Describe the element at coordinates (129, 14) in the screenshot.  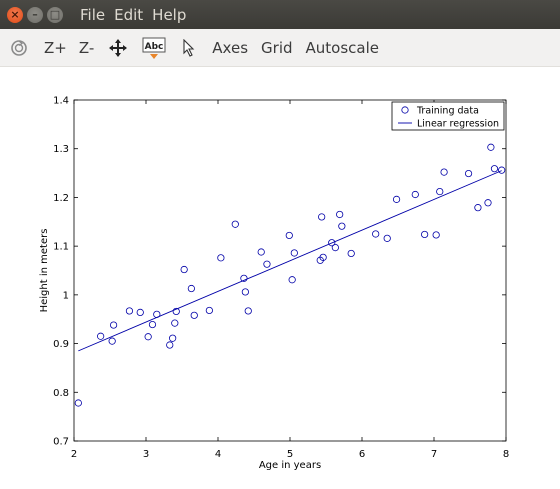
I see `menu-edit: Edit` at that location.